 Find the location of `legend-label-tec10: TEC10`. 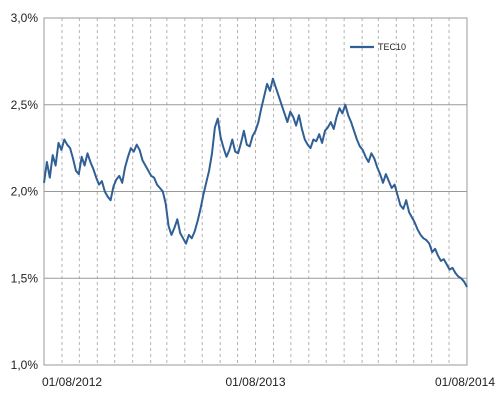

legend-label-tec10: TEC10 is located at coordinates (392, 47).